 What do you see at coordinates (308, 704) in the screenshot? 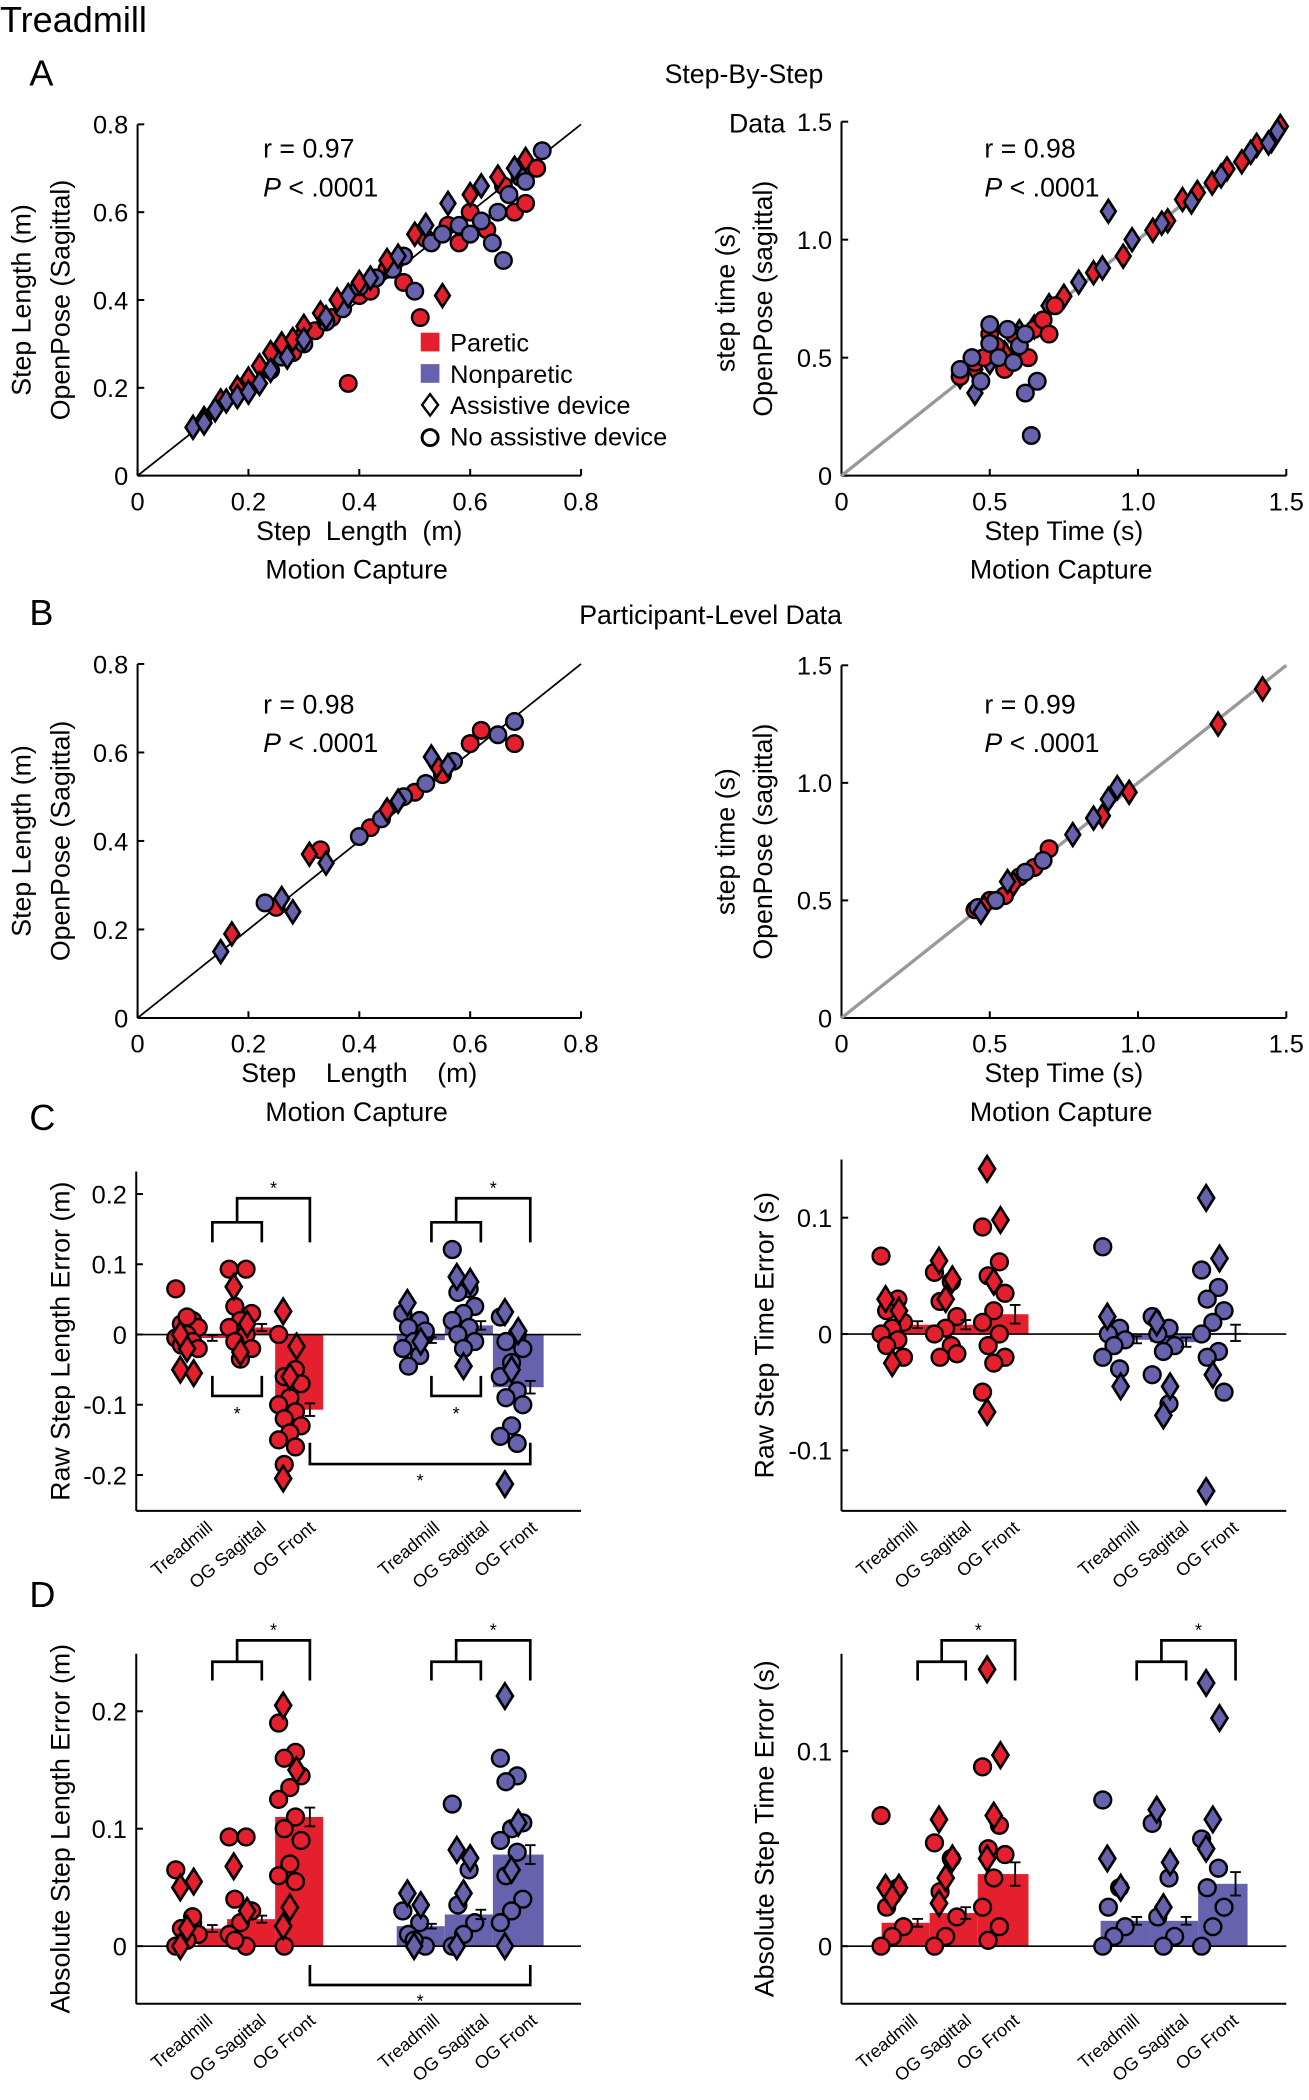
I see `correlation-r: r = 0.98` at bounding box center [308, 704].